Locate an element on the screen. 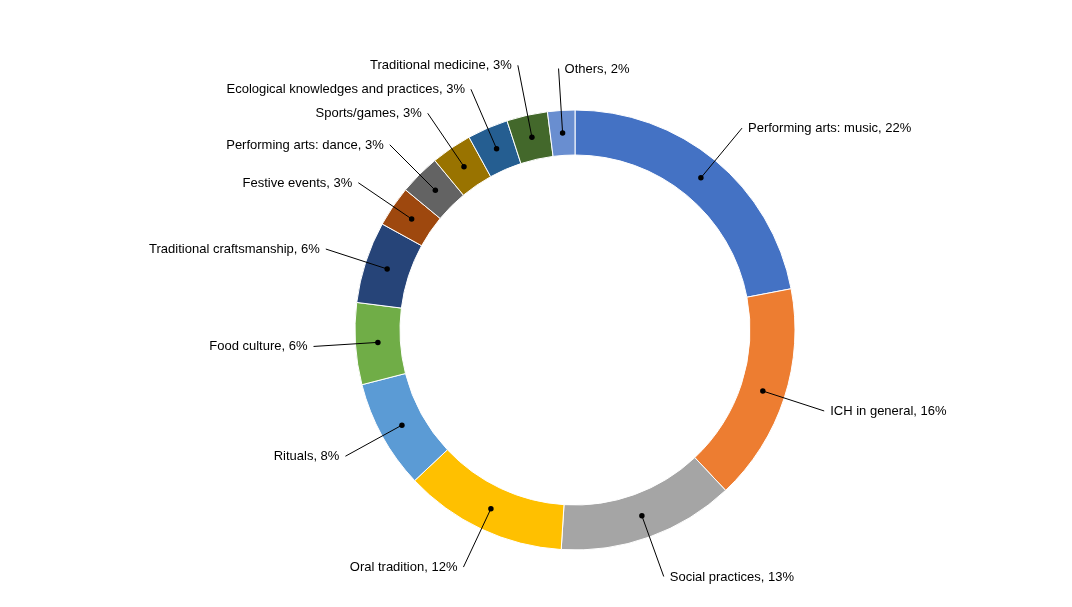  slice-label: Ecological knowledges and practices, 3% is located at coordinates (346, 89).